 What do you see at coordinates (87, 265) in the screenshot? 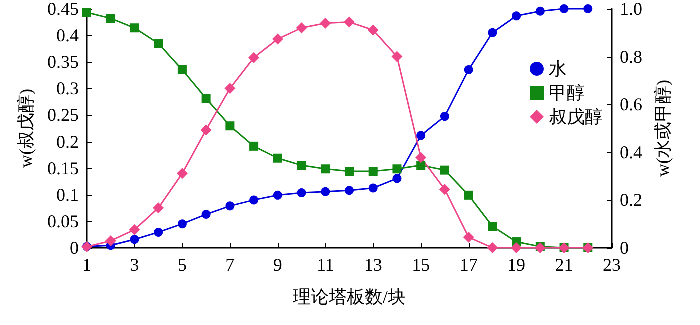
I see `x-tick-label: 1` at bounding box center [87, 265].